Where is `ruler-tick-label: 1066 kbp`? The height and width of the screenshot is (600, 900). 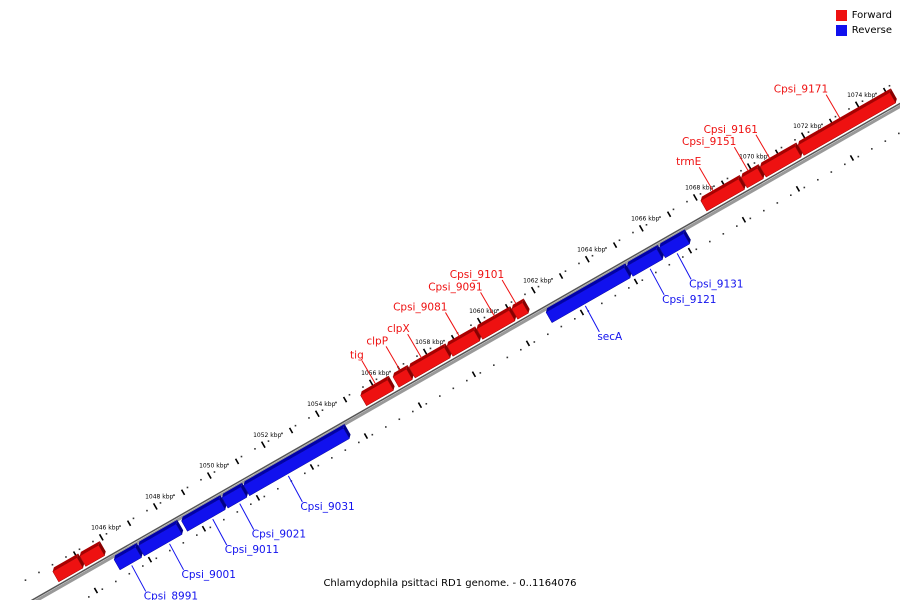
ruler-tick-label: 1066 kbp is located at coordinates (645, 218).